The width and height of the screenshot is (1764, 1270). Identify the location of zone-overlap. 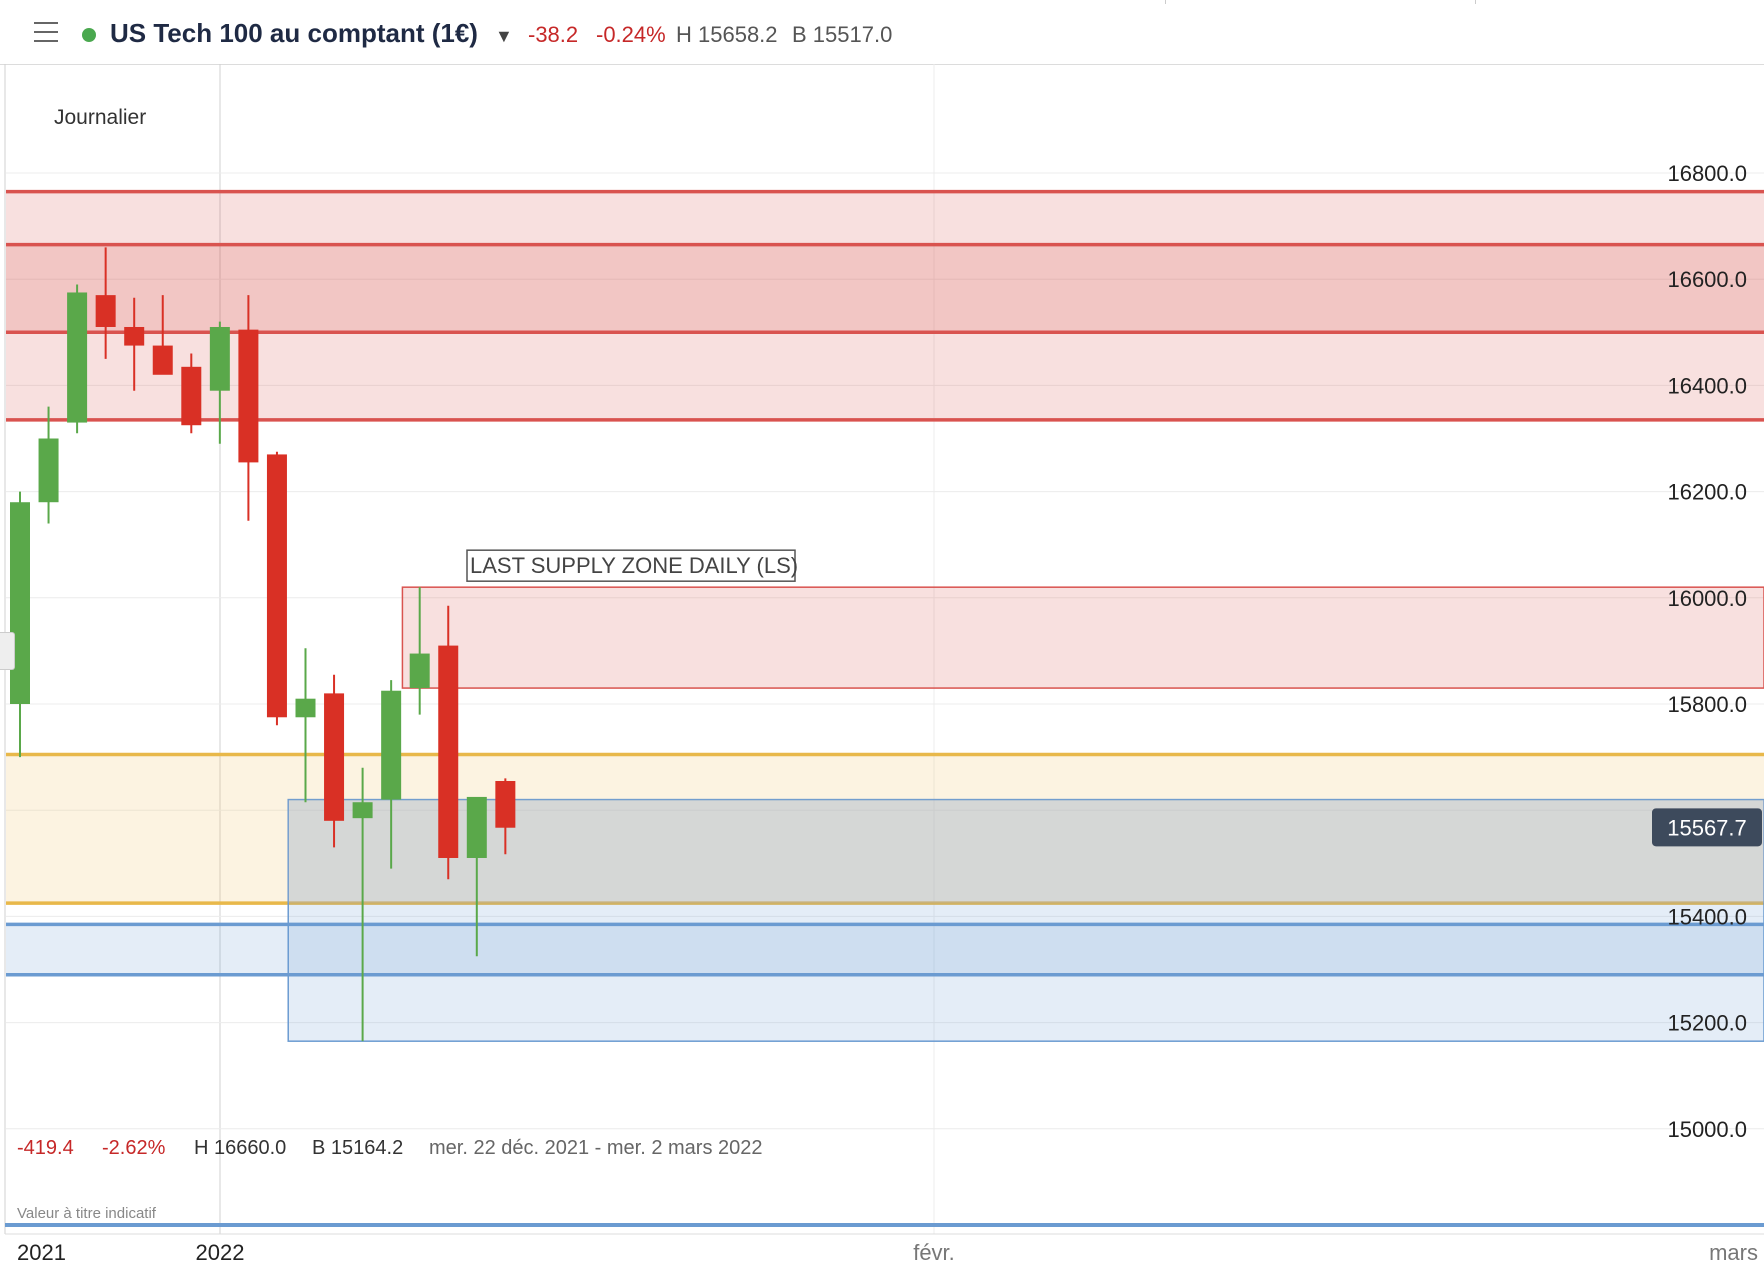
(1026, 851).